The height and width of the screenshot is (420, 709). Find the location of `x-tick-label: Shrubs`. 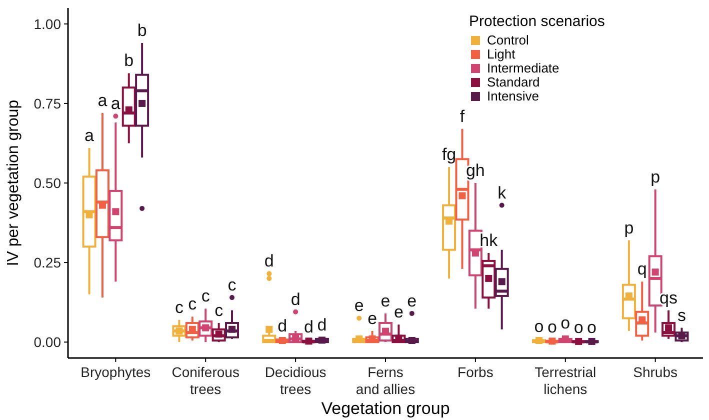

x-tick-label: Shrubs is located at coordinates (655, 372).